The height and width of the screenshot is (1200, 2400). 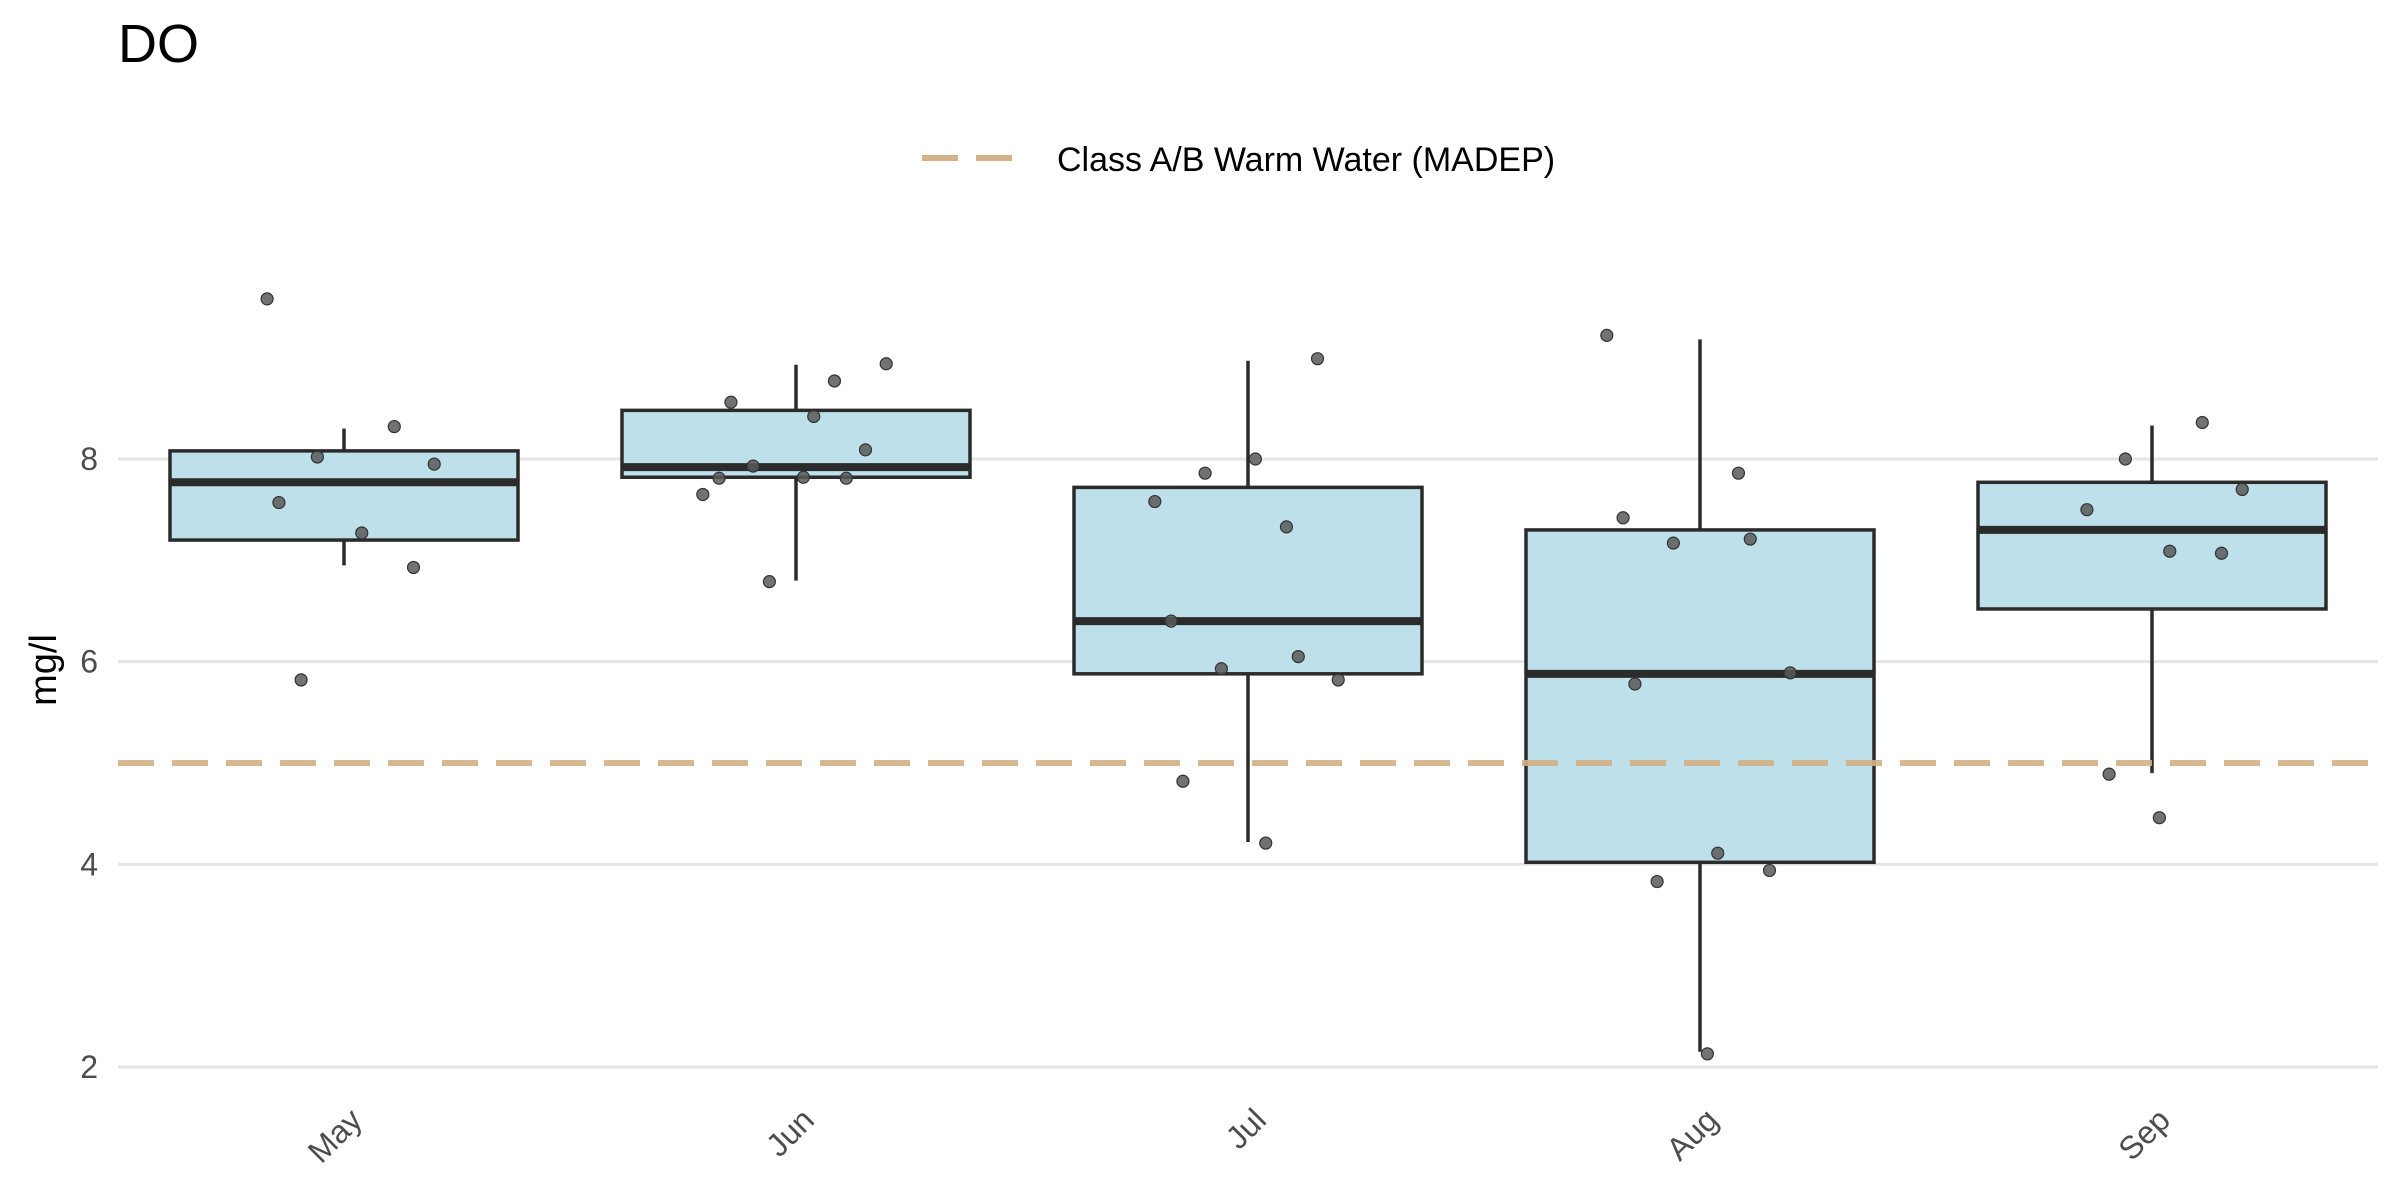 What do you see at coordinates (2152, 545) in the screenshot?
I see `box-body-sep` at bounding box center [2152, 545].